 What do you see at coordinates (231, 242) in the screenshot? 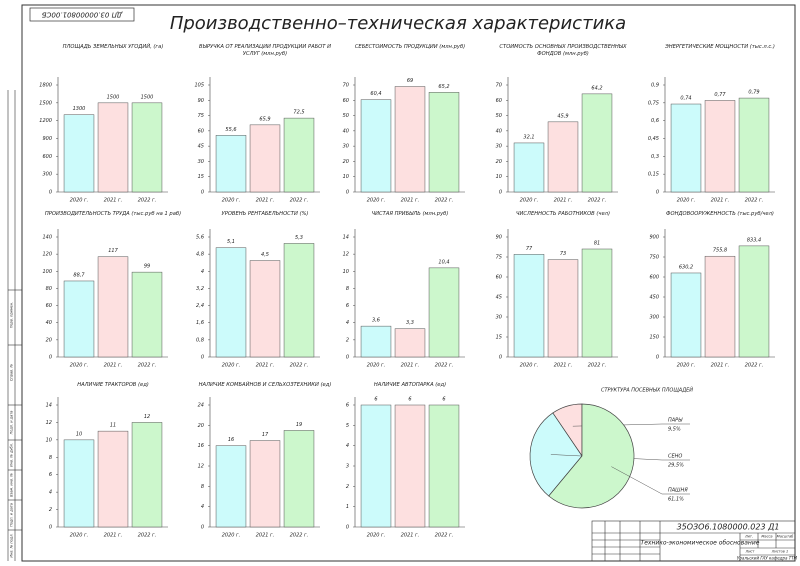
I see `value-label: 5,1` at bounding box center [231, 242].